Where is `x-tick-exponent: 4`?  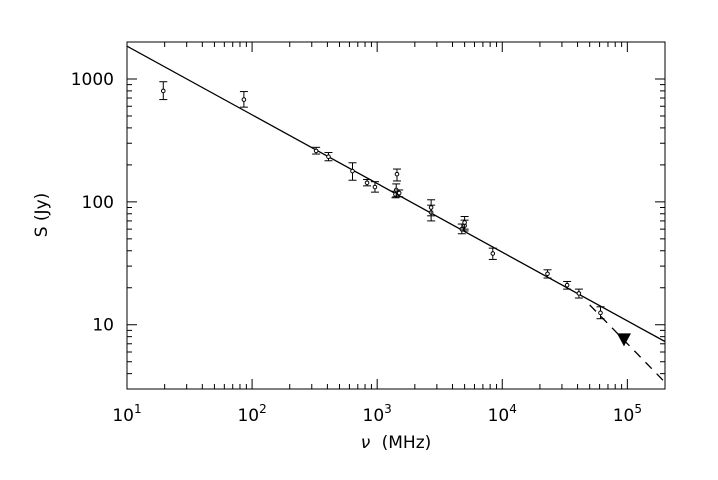
x-tick-exponent: 4 is located at coordinates (513, 409).